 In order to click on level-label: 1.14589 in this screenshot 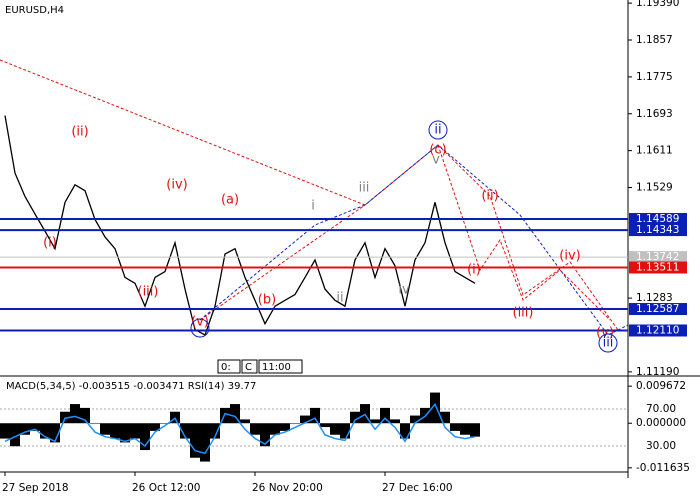, I will do `click(657, 219)`.